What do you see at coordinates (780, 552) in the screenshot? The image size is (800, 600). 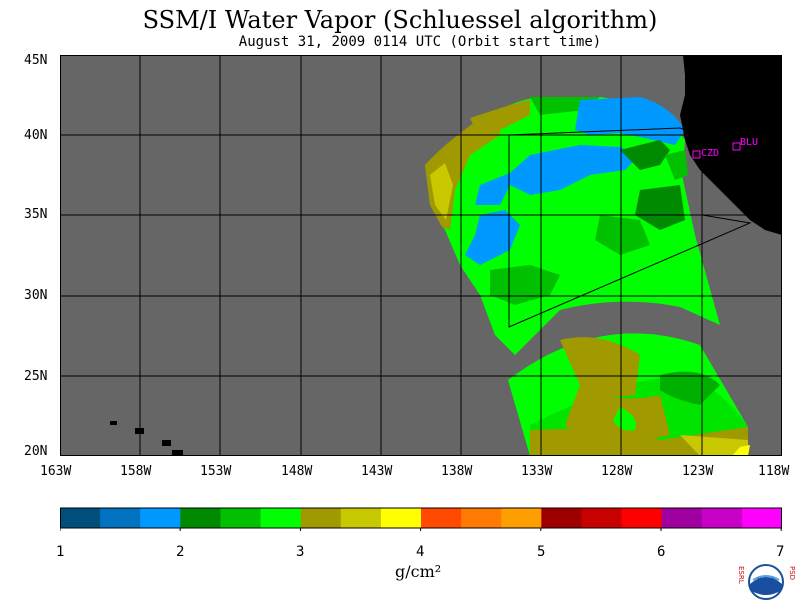 I see `colorbar-tick-7: 7` at bounding box center [780, 552].